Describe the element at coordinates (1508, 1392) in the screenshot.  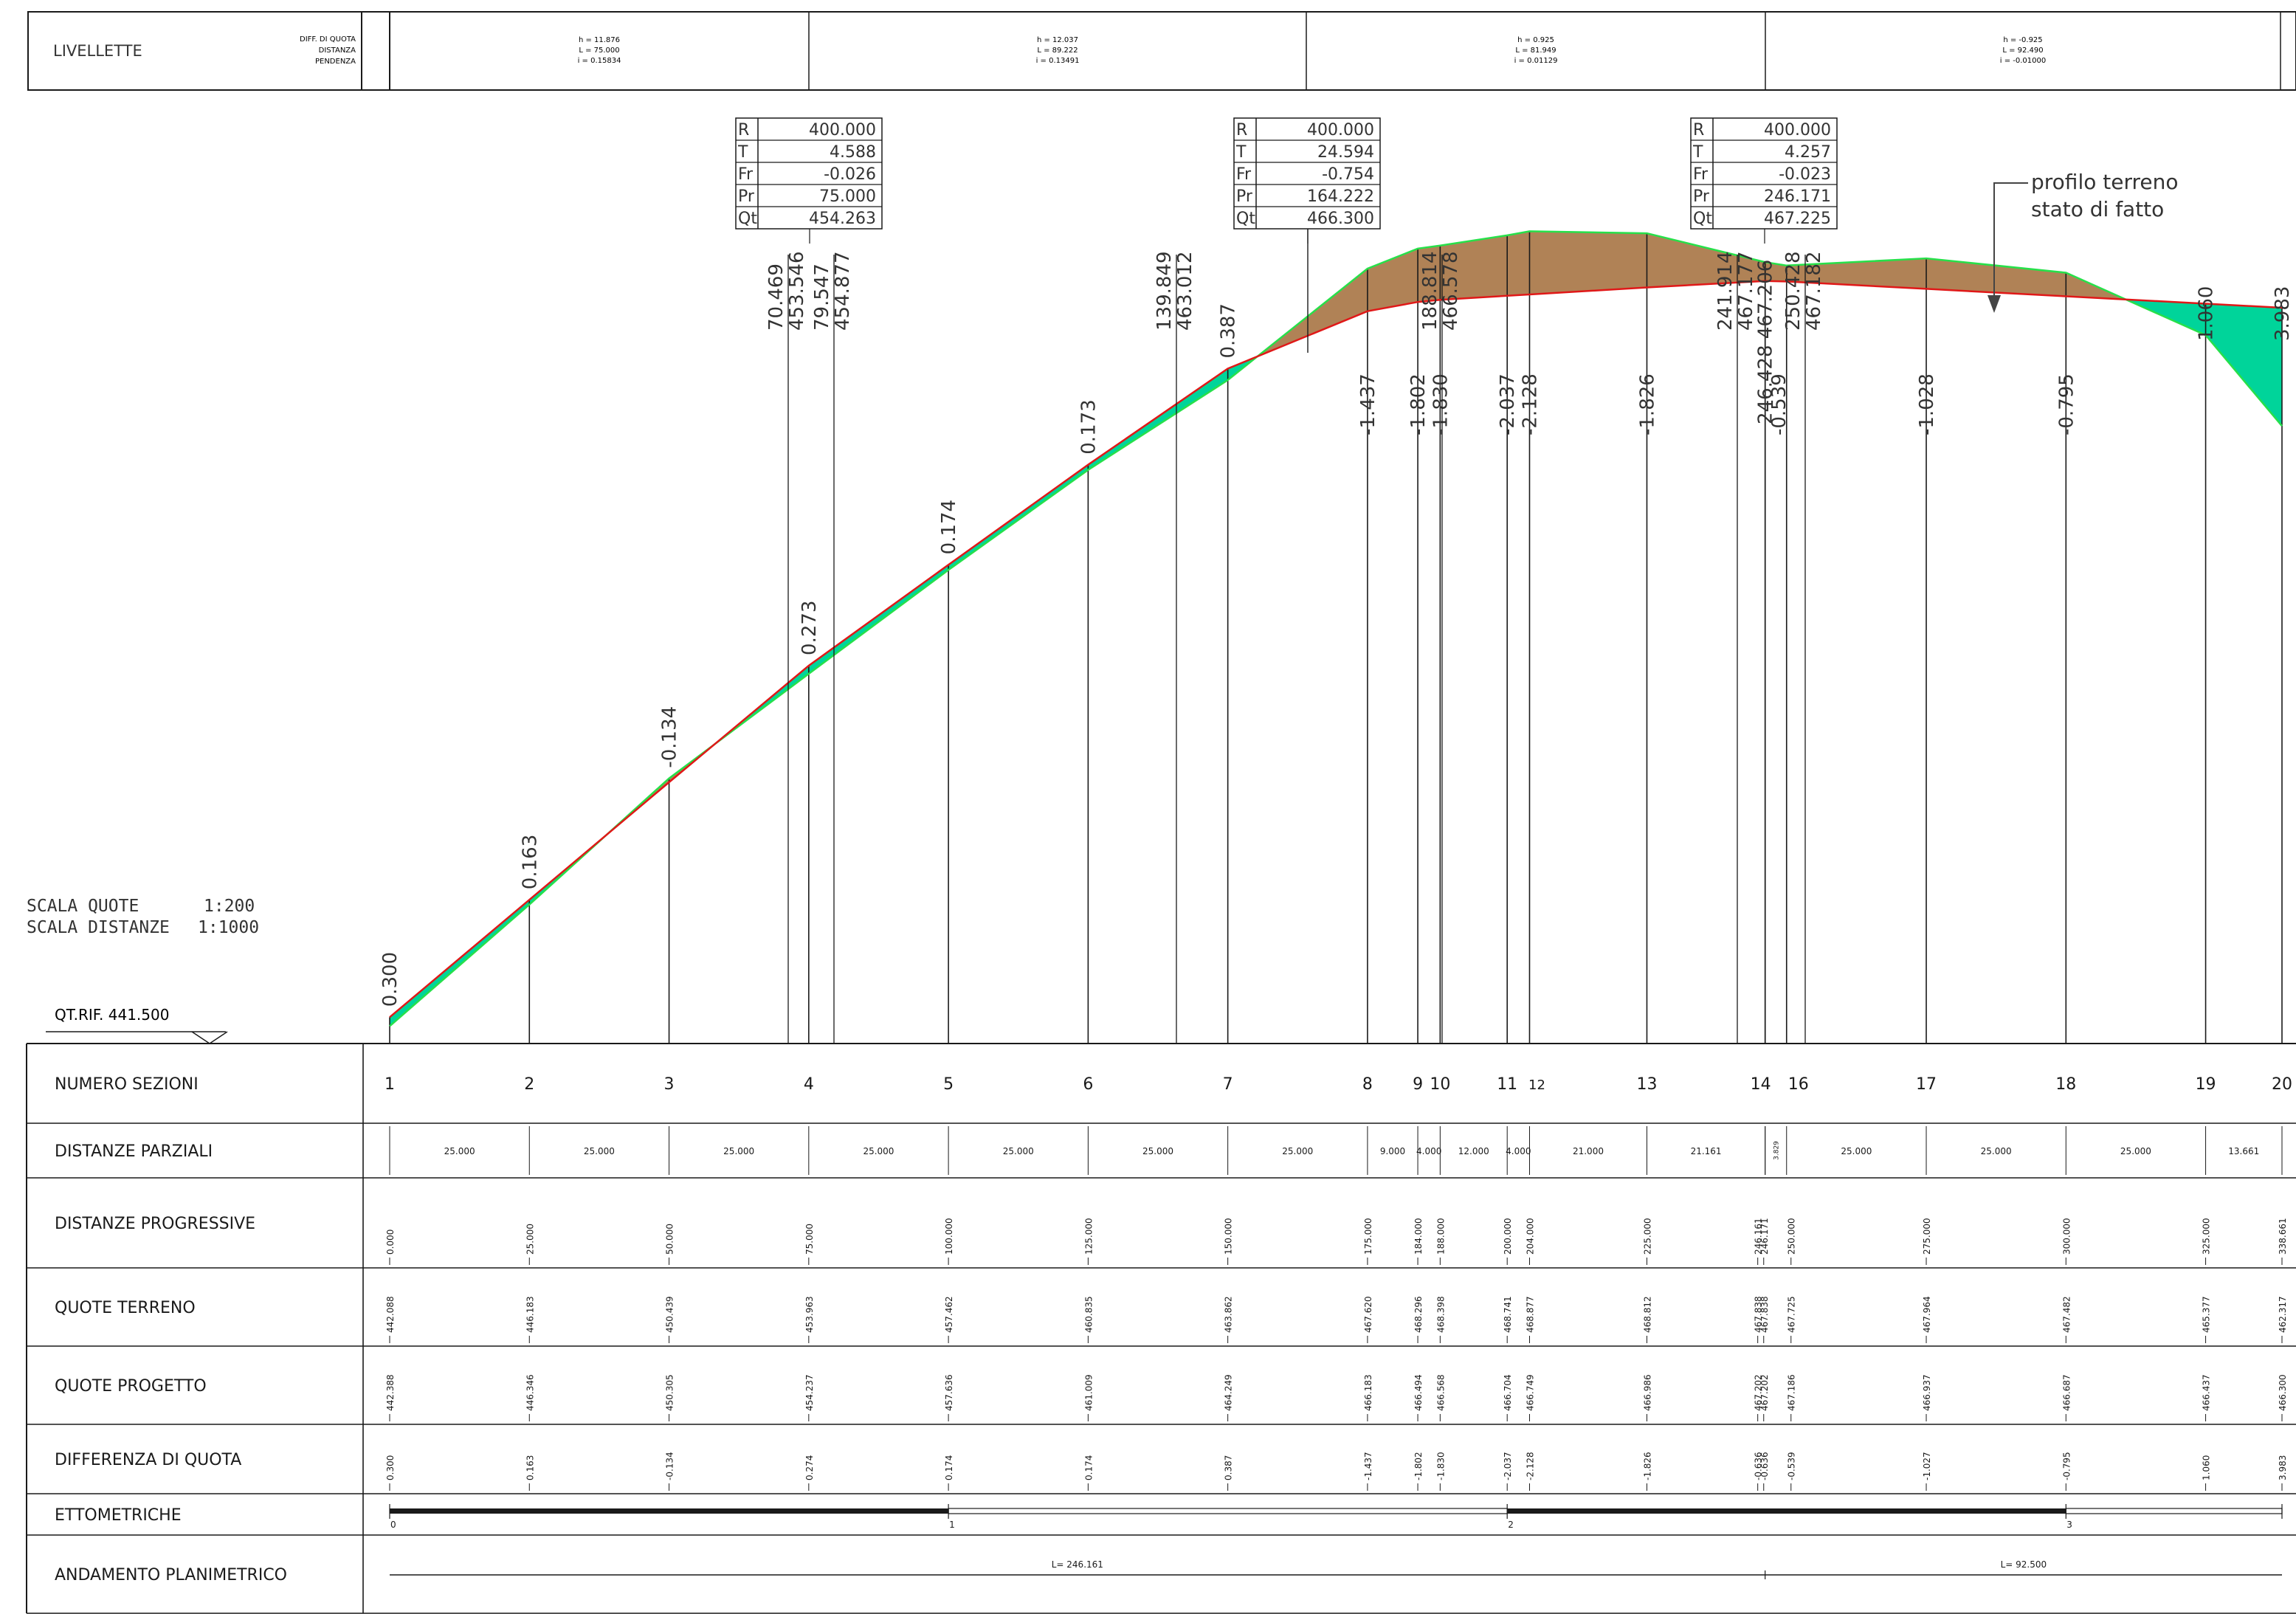
I see `value-prog_q: 466.704` at that location.